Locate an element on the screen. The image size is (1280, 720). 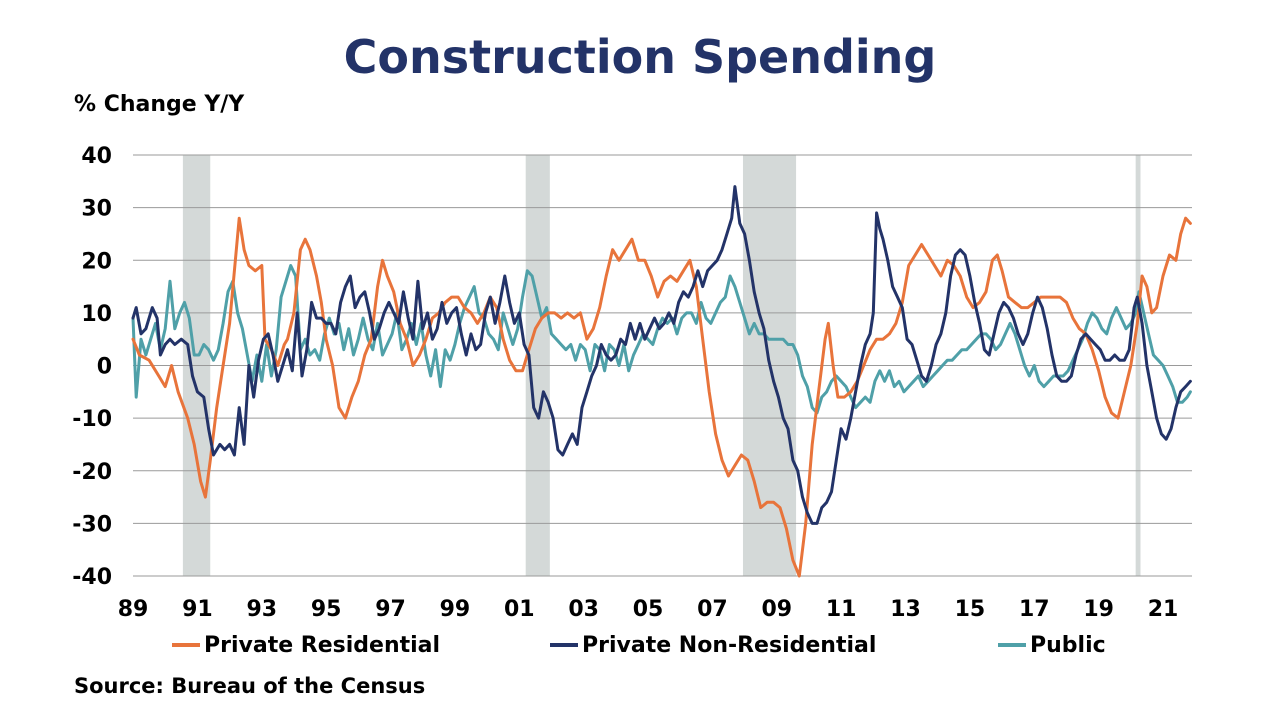
x-tick-label: 01 is located at coordinates (519, 609).